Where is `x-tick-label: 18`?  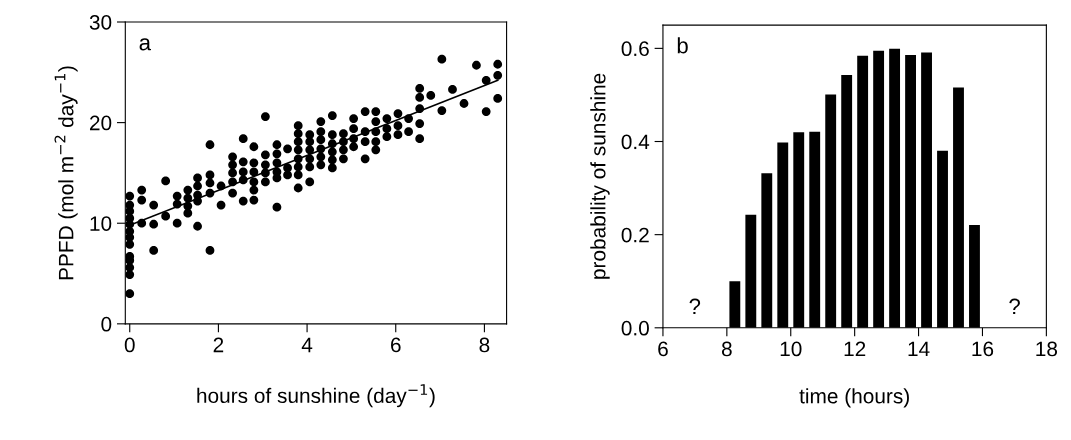
x-tick-label: 18 is located at coordinates (1047, 349).